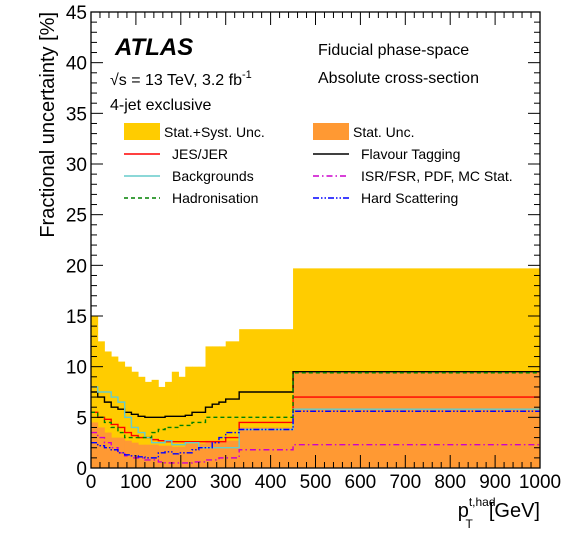  Describe the element at coordinates (409, 198) in the screenshot. I see `legend-label-hs: Hard Scattering` at that location.